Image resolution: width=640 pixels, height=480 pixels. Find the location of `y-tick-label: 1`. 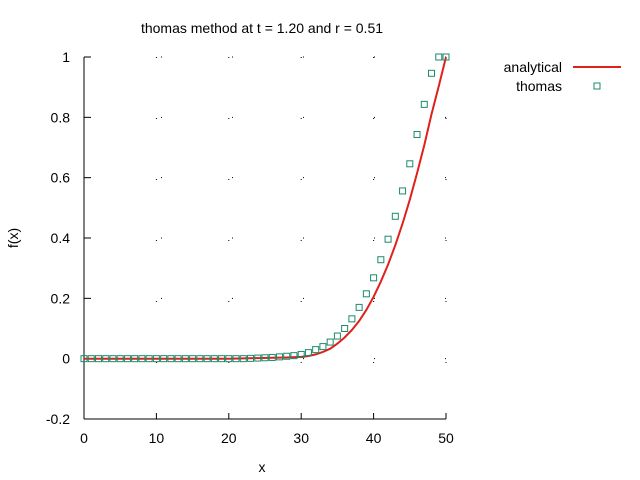

y-tick-label: 1 is located at coordinates (66, 57).